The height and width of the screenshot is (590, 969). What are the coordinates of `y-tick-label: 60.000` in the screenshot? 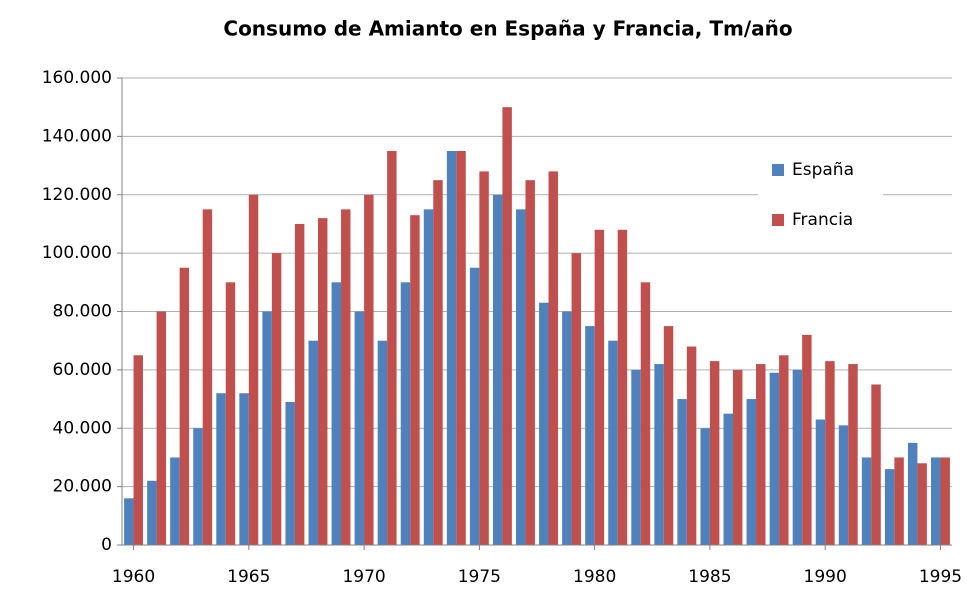 It's located at (82, 370).